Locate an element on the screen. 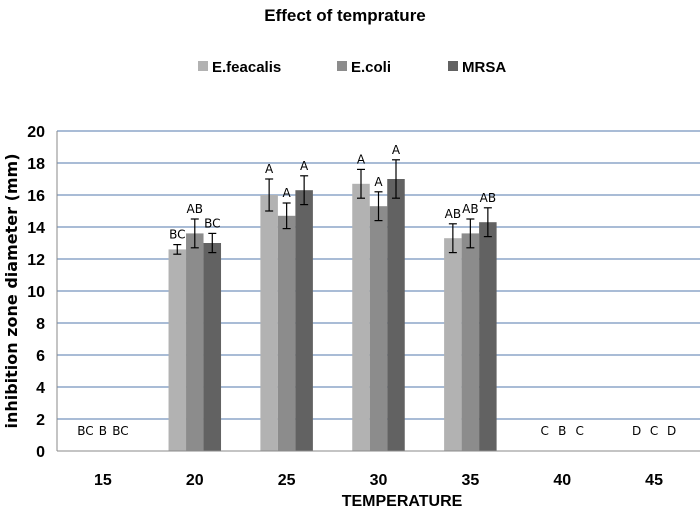  legend: E.feacalis E.coli MRSA is located at coordinates (352, 67).